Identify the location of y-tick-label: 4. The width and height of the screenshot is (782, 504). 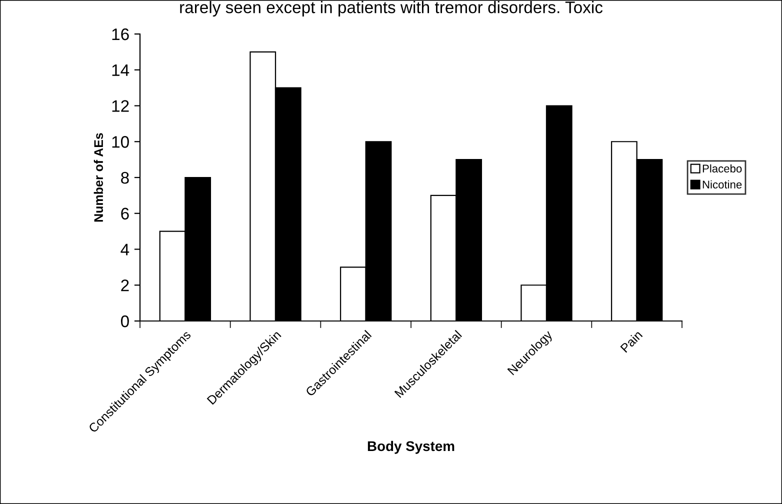
(125, 250).